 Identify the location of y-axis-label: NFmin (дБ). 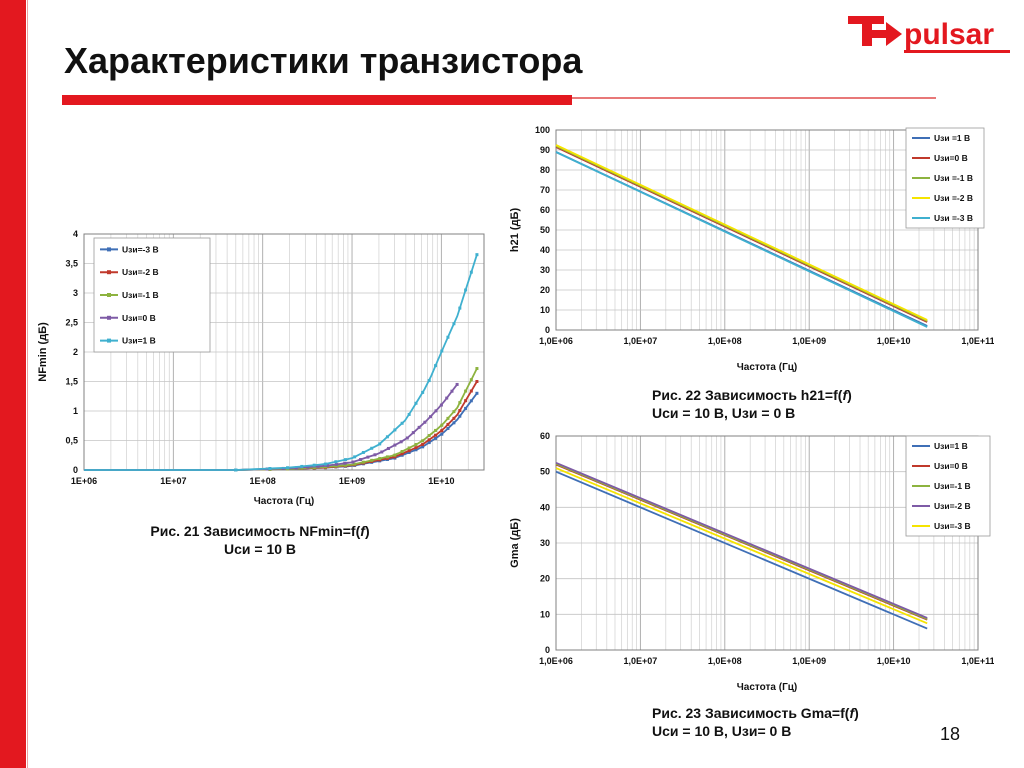
(43, 352).